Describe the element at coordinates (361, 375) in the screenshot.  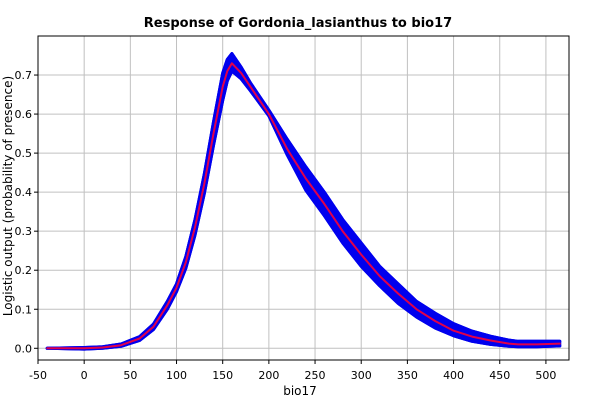
I see `x-tick-label: 300` at that location.